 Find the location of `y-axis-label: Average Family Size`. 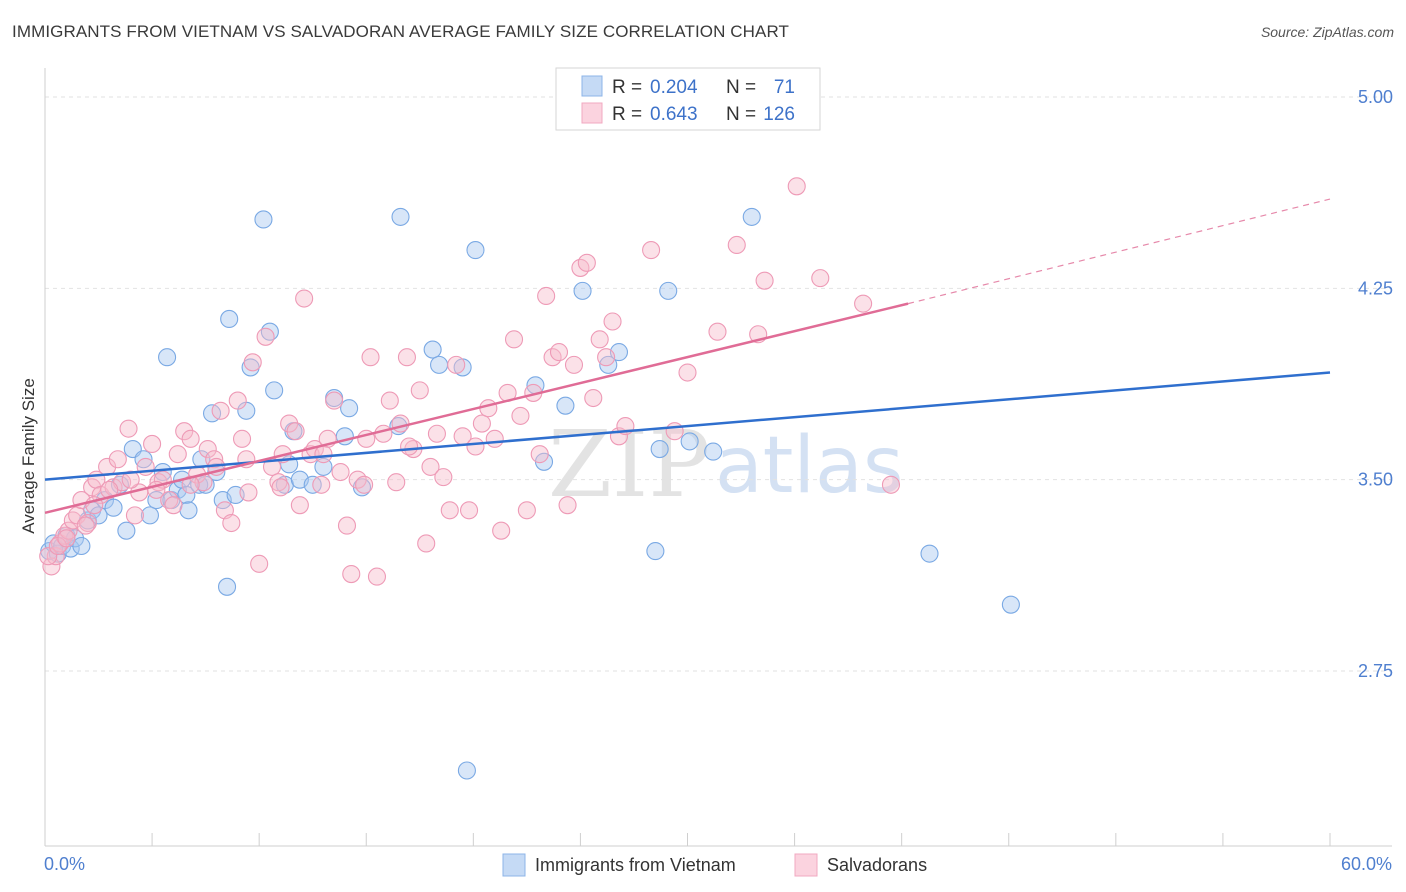

y-axis-label: Average Family Size is located at coordinates (28, 456).